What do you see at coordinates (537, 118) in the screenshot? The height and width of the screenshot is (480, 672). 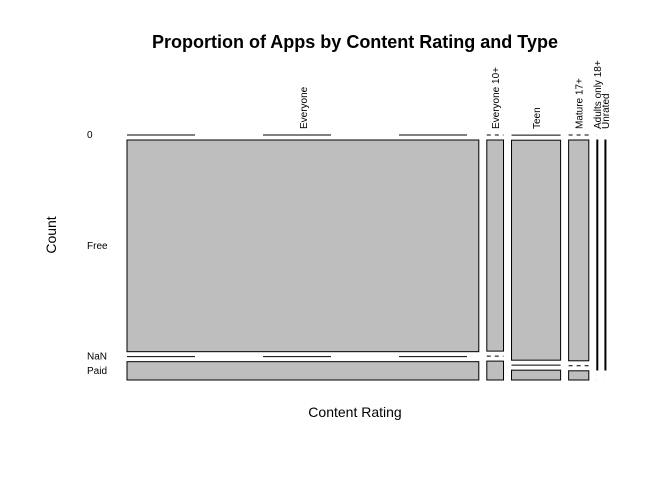 I see `column-label-teen: Teen` at bounding box center [537, 118].